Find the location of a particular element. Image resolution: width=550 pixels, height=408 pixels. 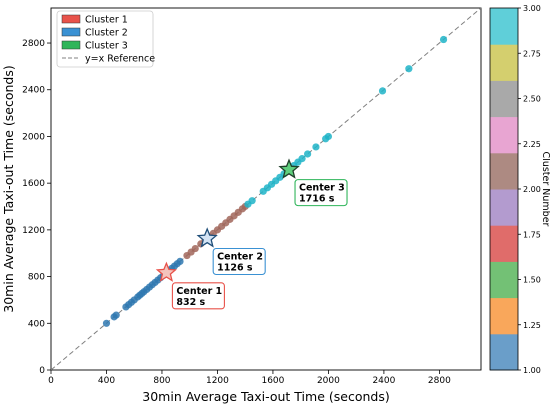

colorbar-tick-label: 1.75 is located at coordinates (532, 234).